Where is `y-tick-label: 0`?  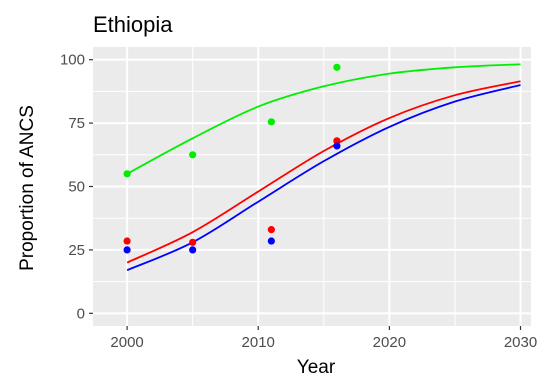 y-tick-label: 0 is located at coordinates (81, 313).